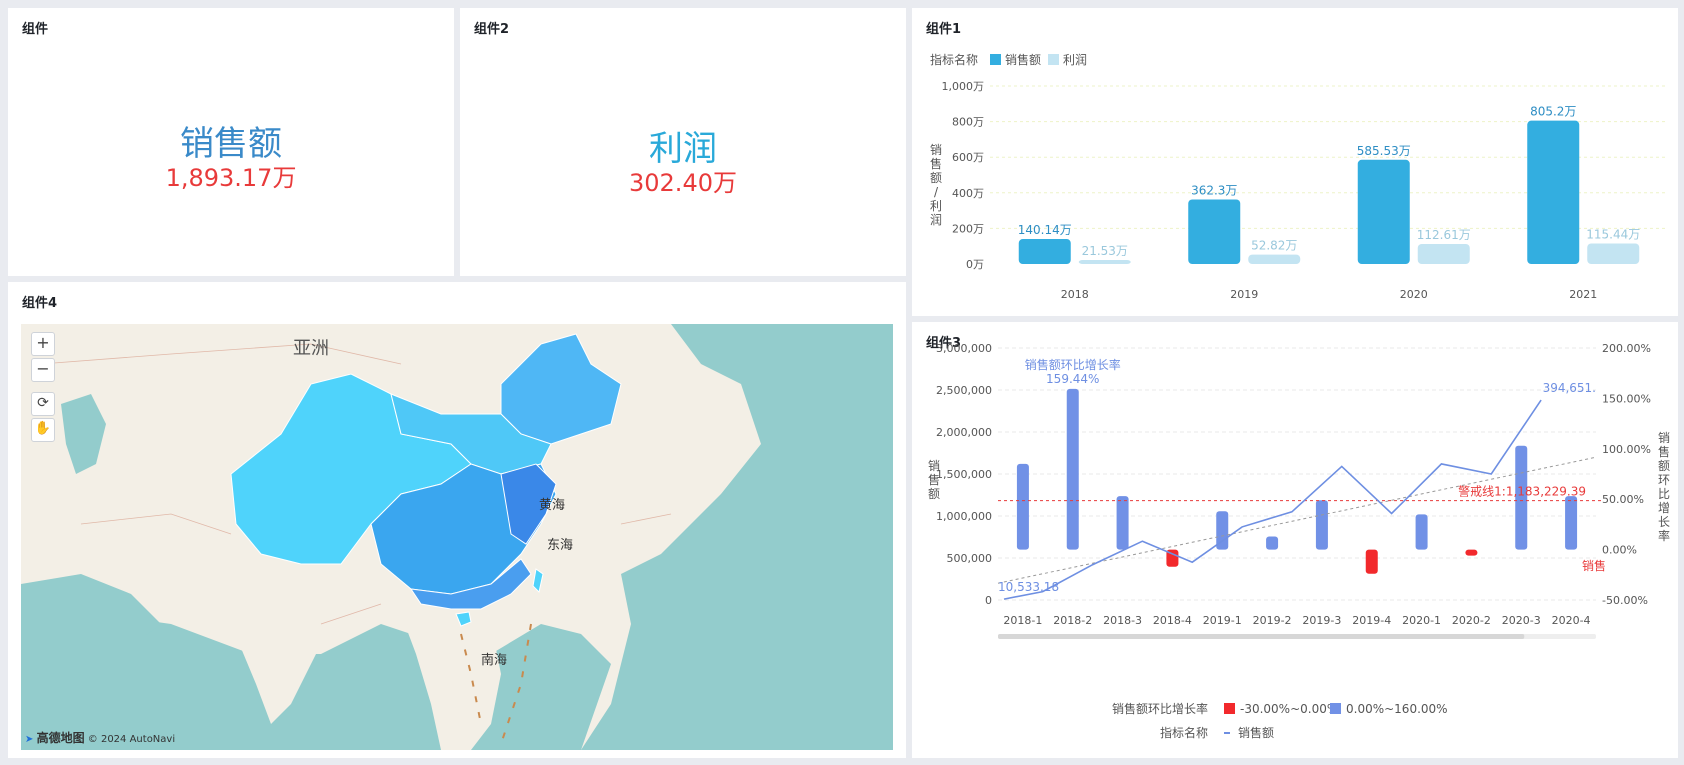 The height and width of the screenshot is (765, 1684). I want to click on y-axis-label-char: 润, so click(936, 220).